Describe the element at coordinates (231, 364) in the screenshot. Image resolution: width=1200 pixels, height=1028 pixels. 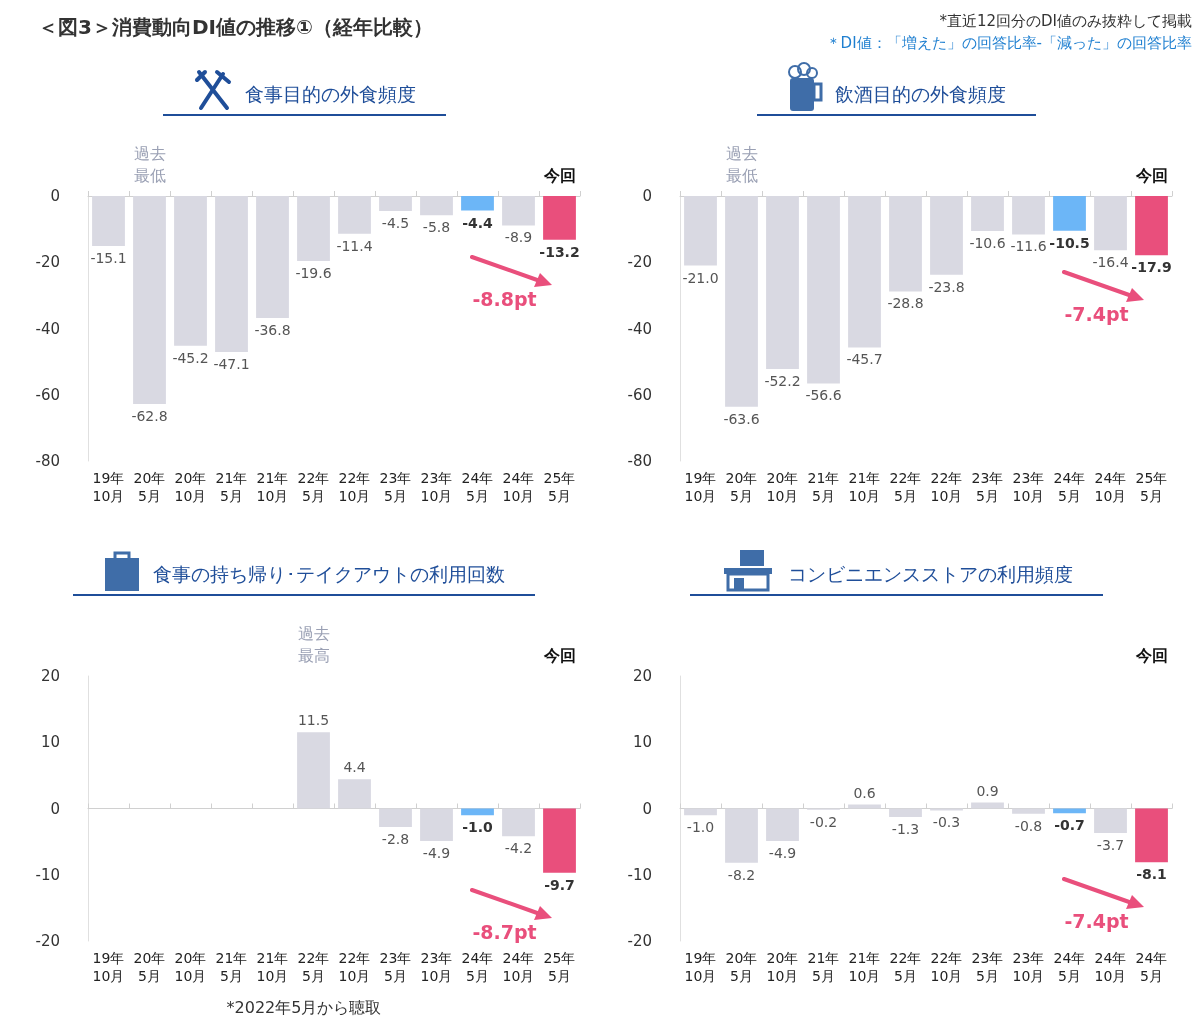
I see `data-label: -47.1` at that location.